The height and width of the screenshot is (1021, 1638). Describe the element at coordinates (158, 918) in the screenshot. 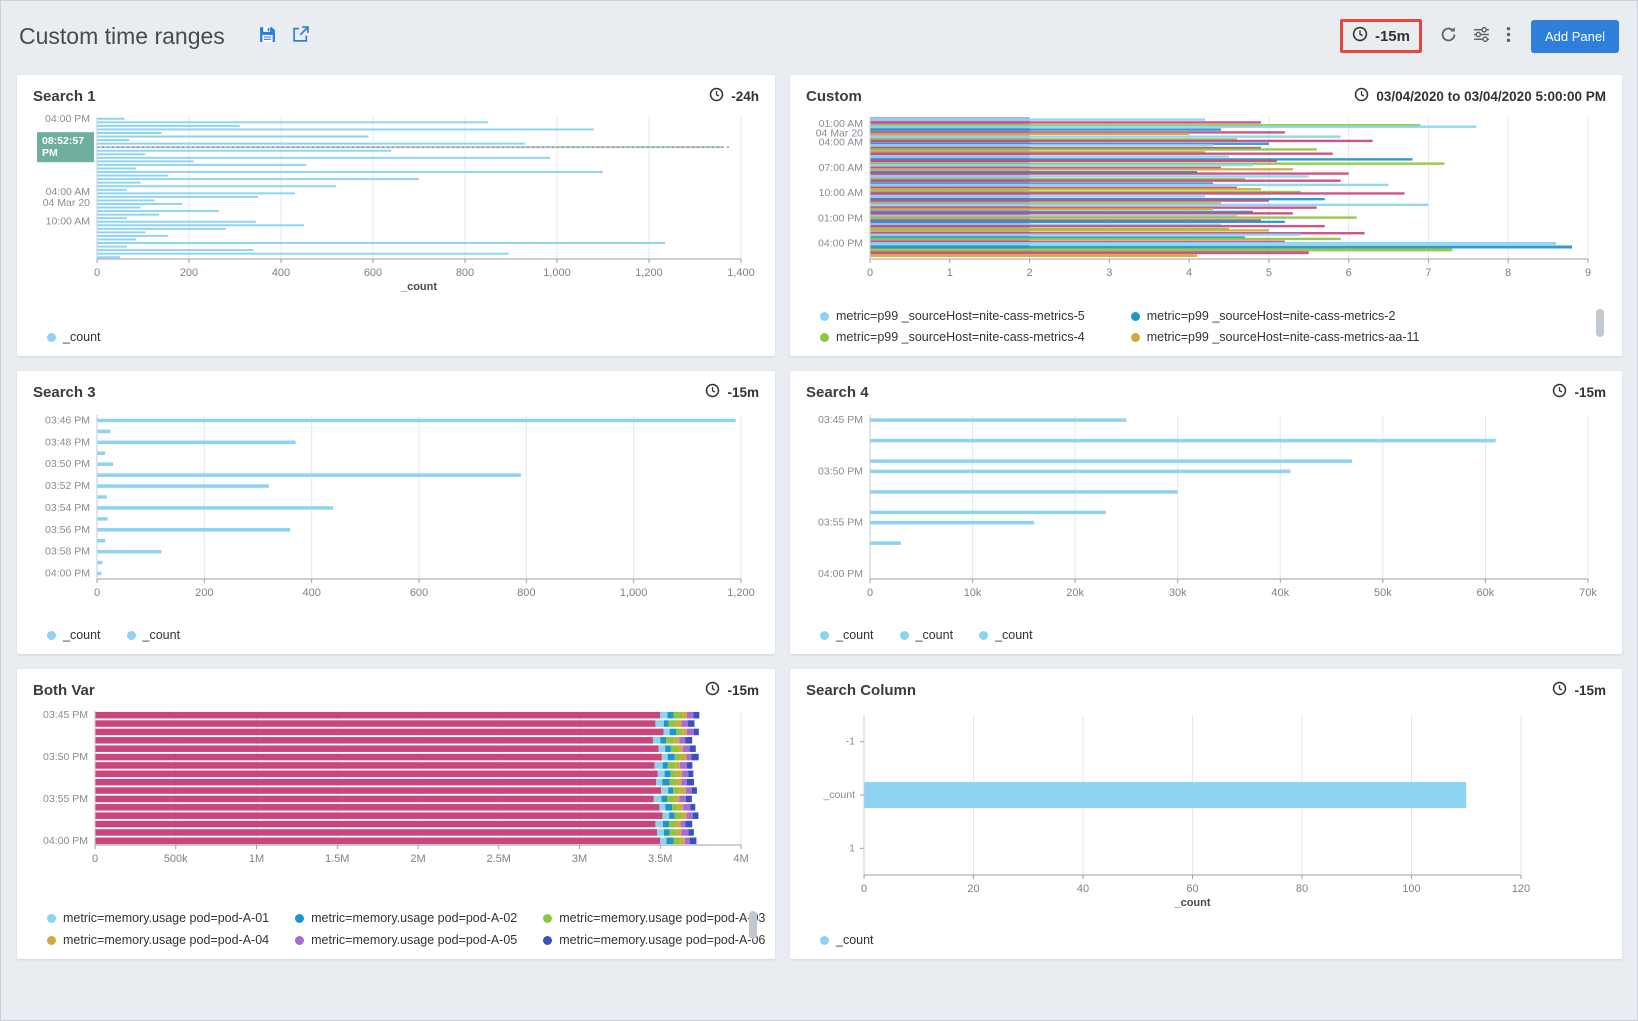

I see `legend-item: metric=memory.usage pod=pod-A-01` at that location.